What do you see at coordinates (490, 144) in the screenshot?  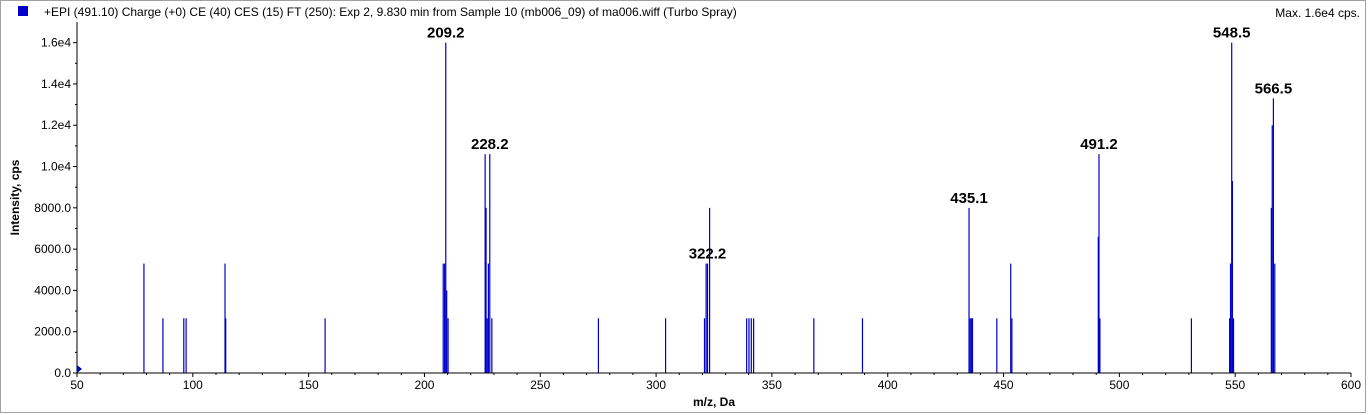 I see `peak-label: 228.2` at bounding box center [490, 144].